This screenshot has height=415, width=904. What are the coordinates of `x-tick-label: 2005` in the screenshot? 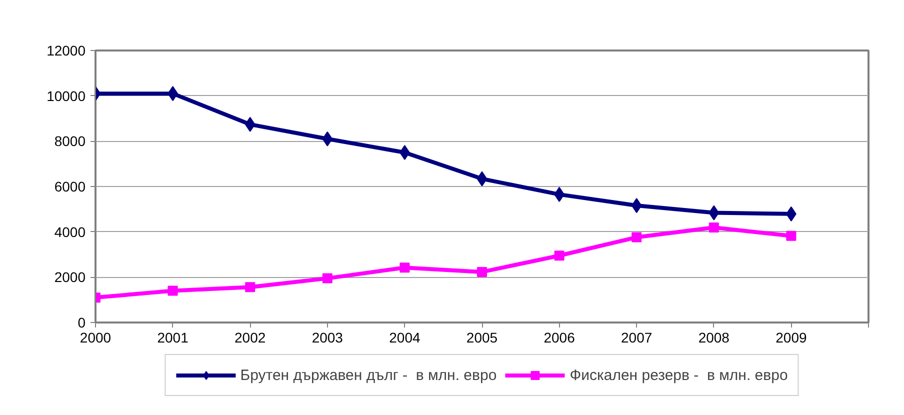 It's located at (482, 338).